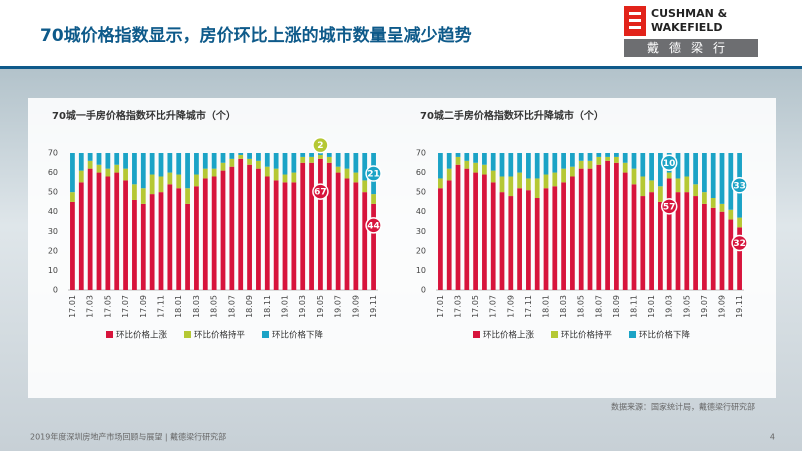 The image size is (802, 455). What do you see at coordinates (373, 306) in the screenshot?
I see `x-tick-label: 19.11` at bounding box center [373, 306].